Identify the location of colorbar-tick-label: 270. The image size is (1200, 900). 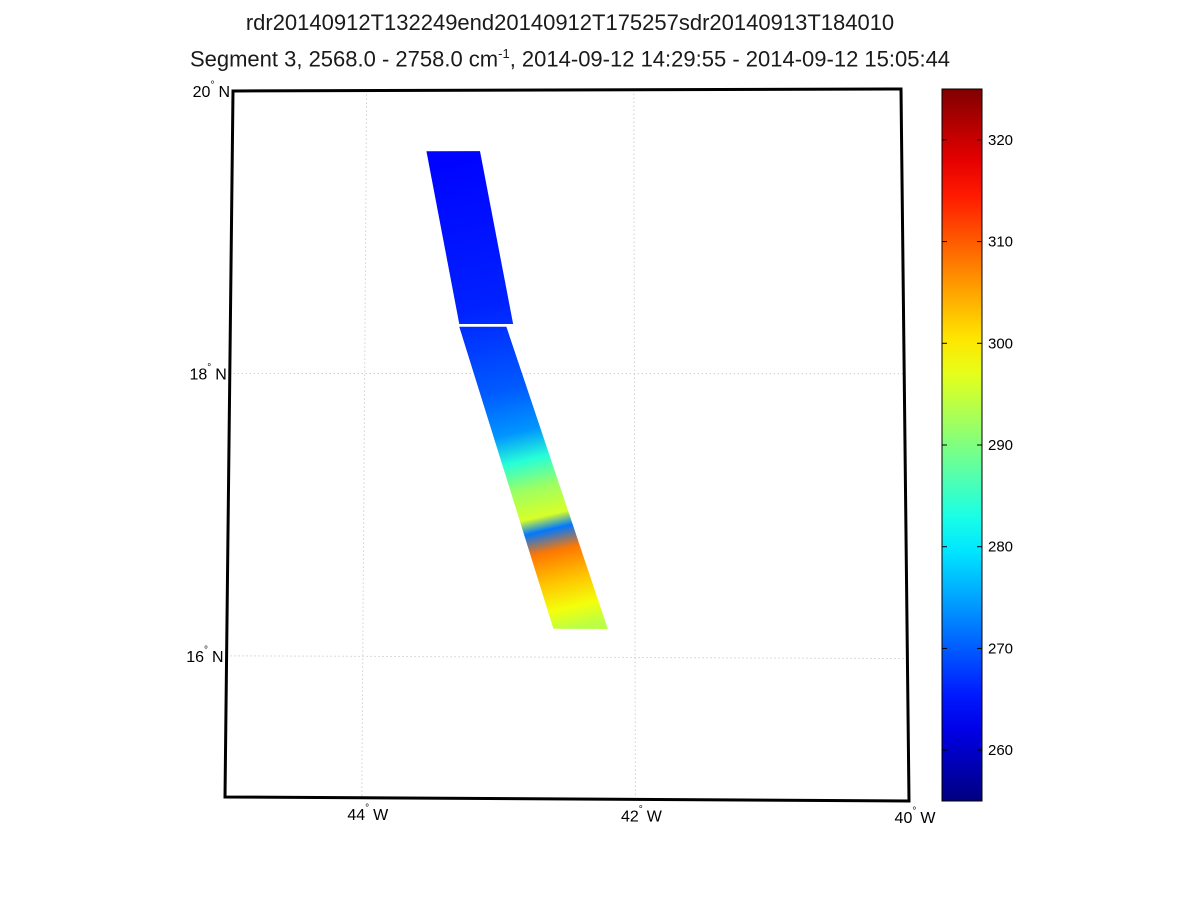
(1000, 648).